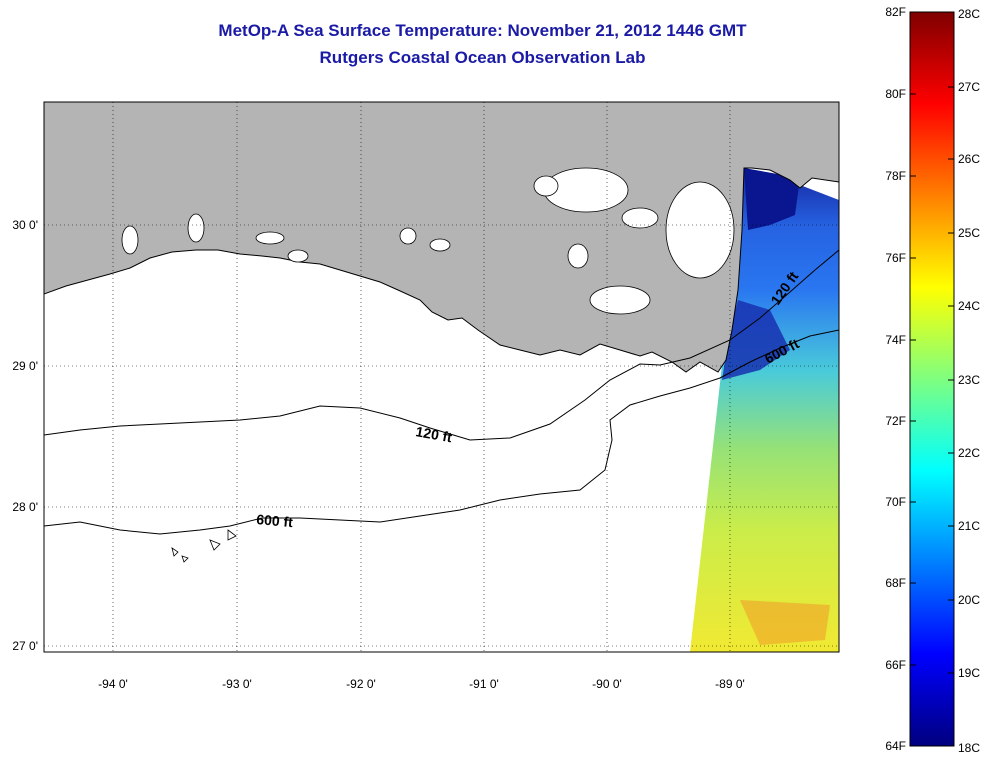 The width and height of the screenshot is (992, 761). Describe the element at coordinates (895, 258) in the screenshot. I see `f-label-76: 76F` at that location.